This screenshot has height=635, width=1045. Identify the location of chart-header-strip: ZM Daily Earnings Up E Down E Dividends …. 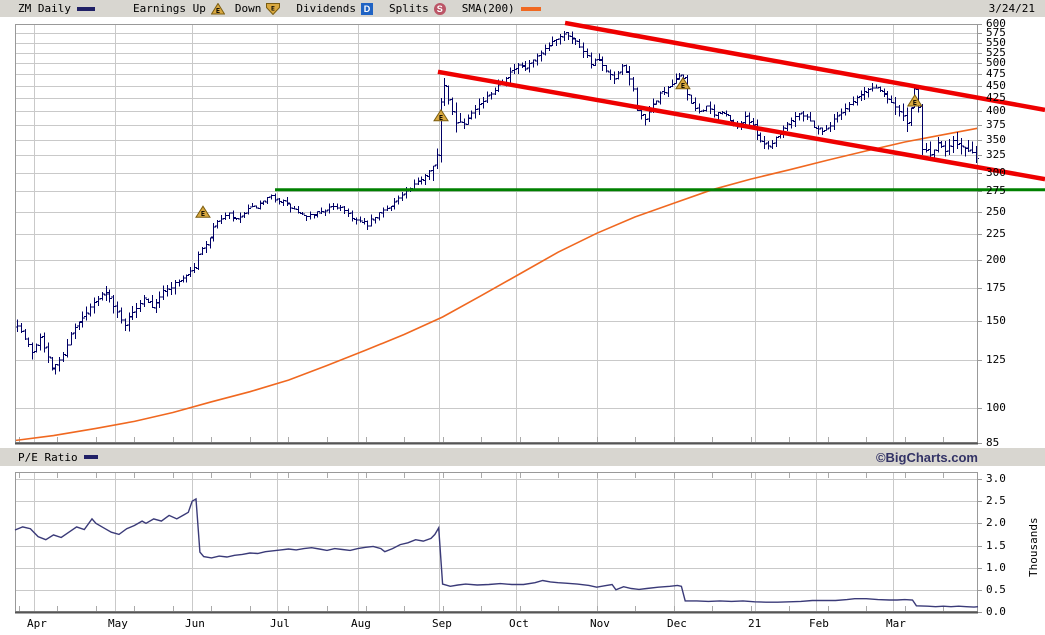
(522, 8).